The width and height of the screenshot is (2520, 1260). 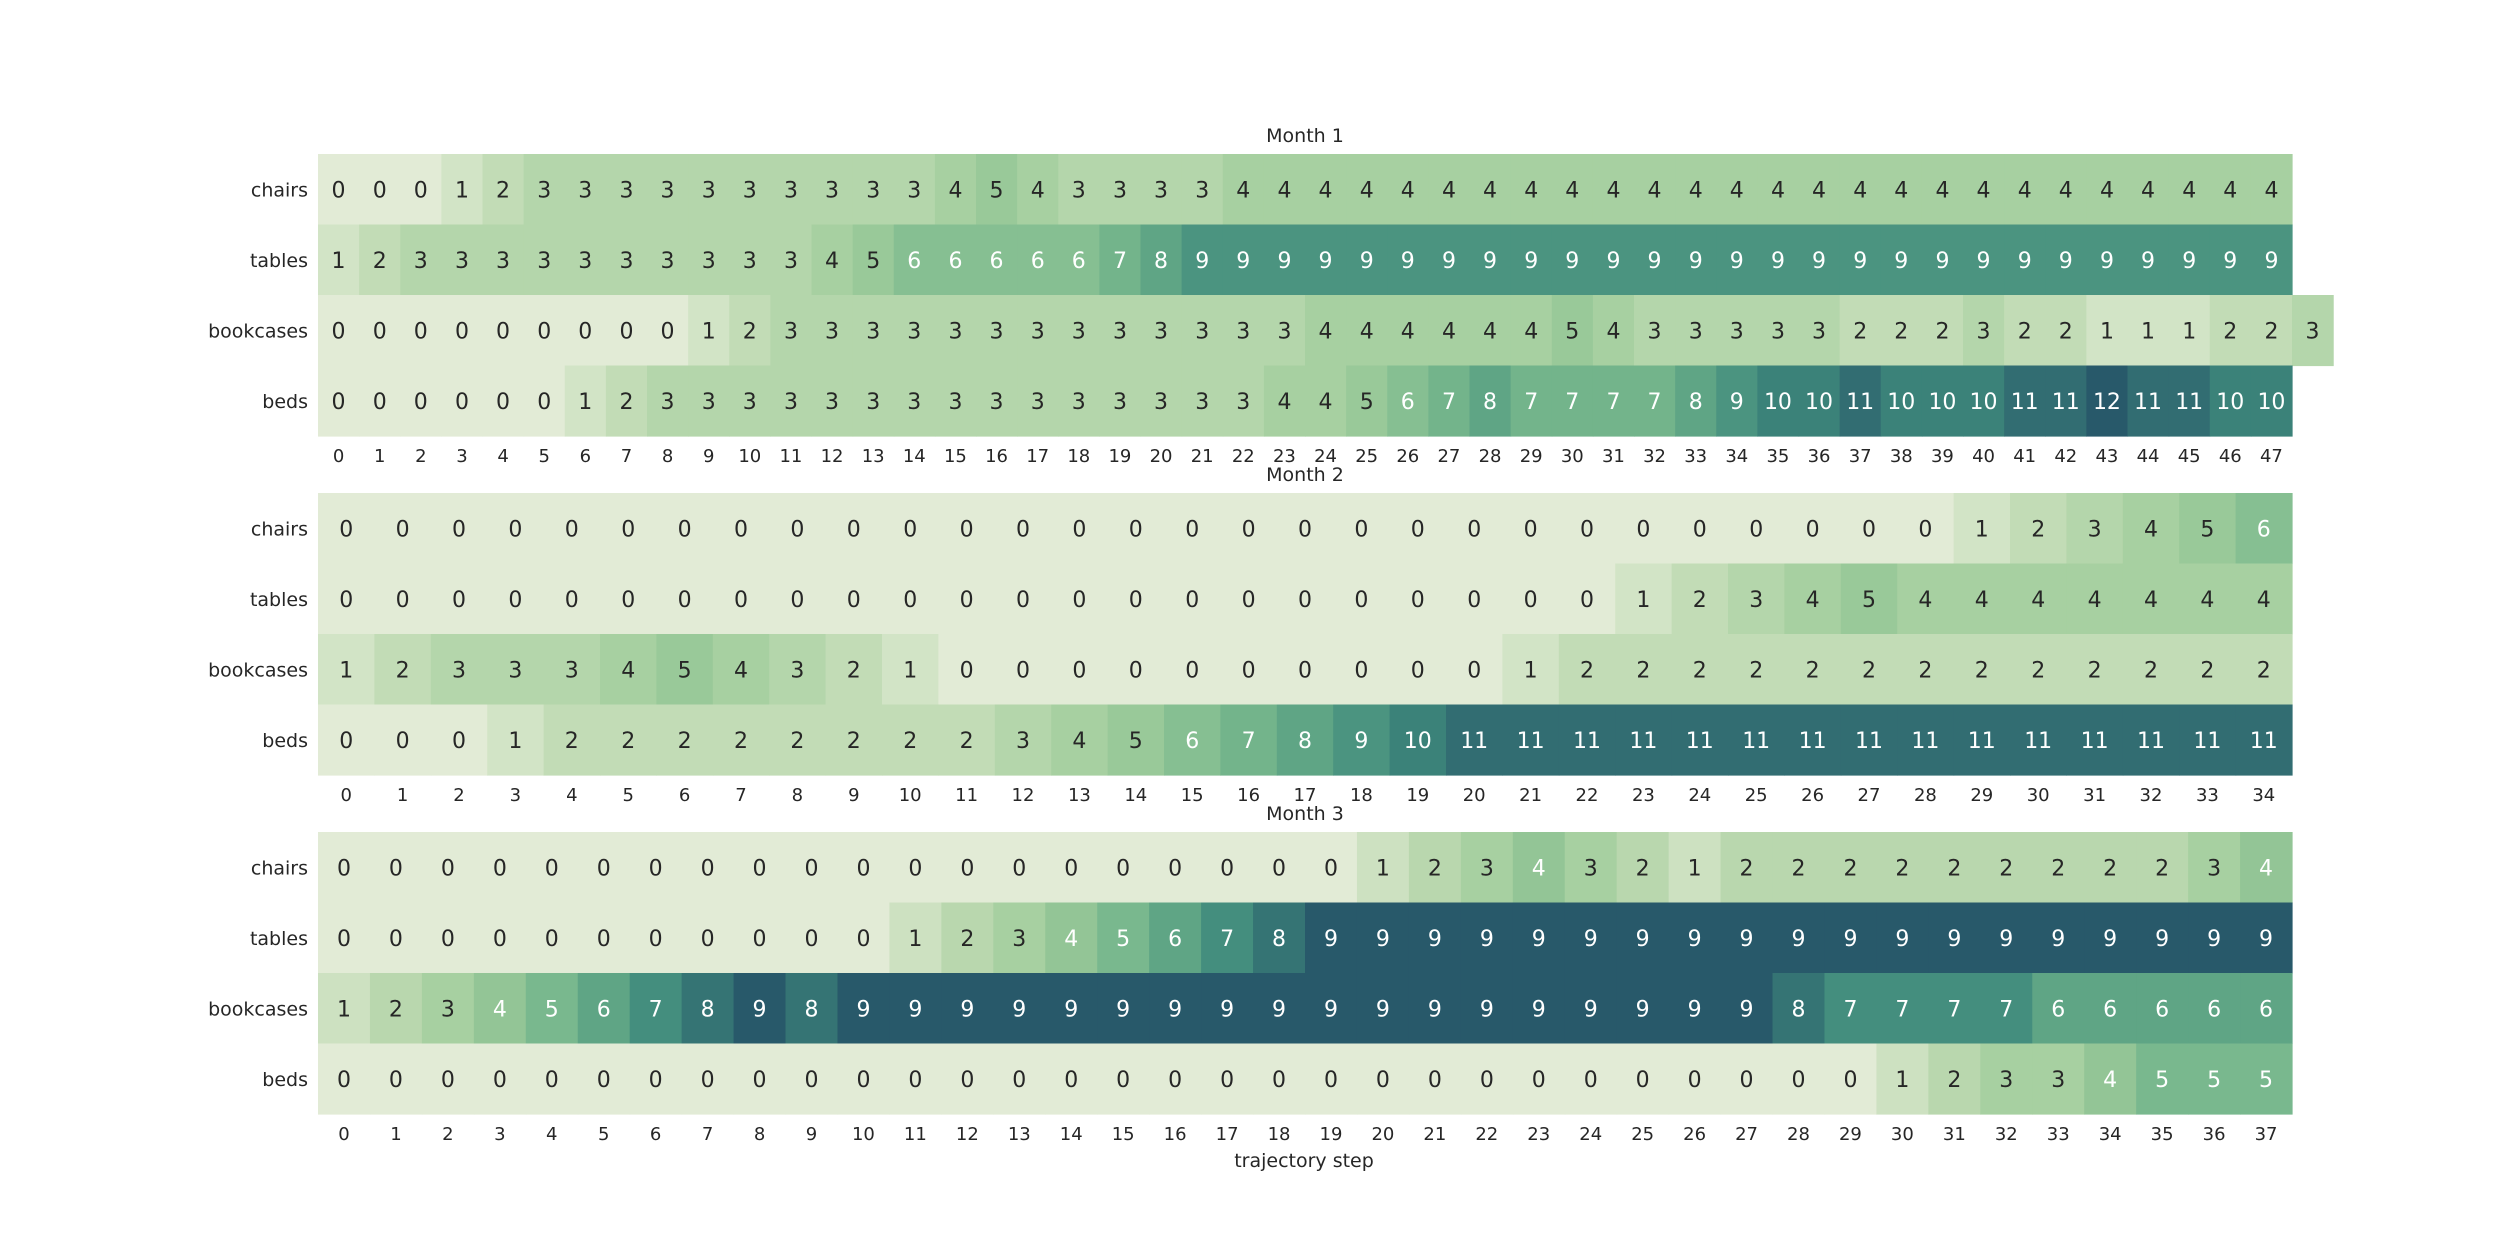 I want to click on cell-value-label: 5, so click(x=552, y=1009).